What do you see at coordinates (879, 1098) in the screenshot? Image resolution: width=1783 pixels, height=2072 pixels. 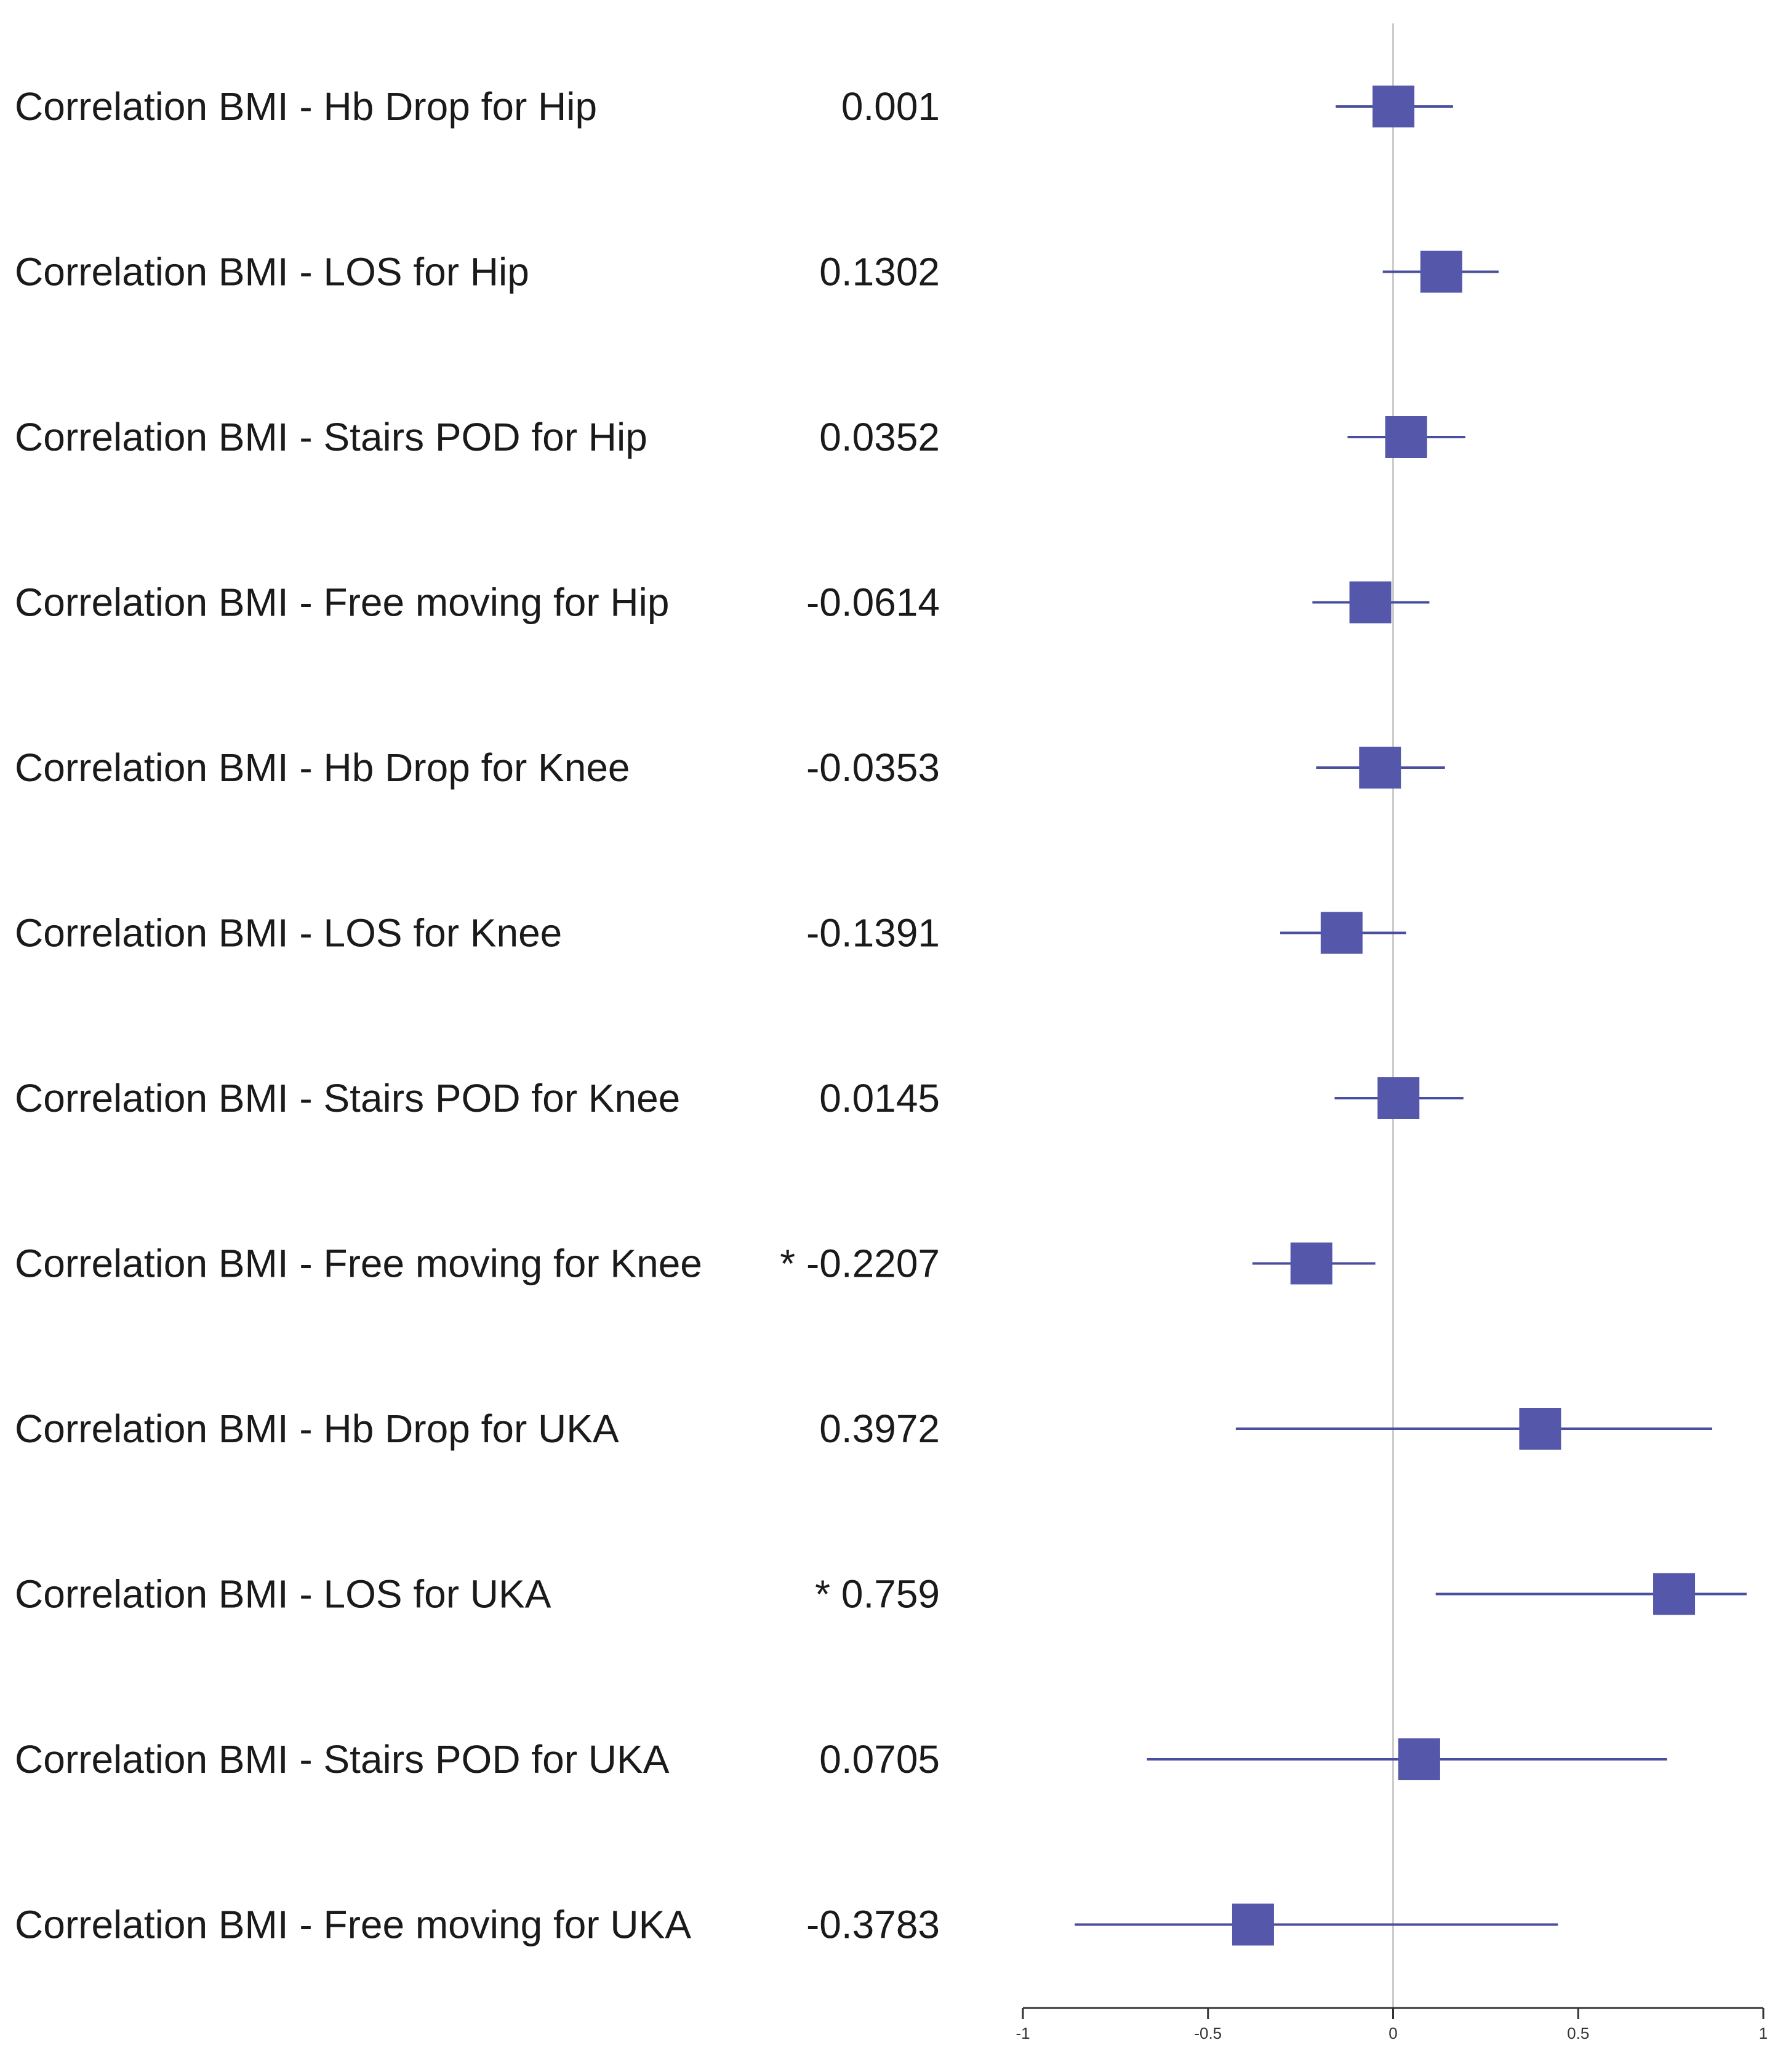 I see `row-value: 0.0145` at bounding box center [879, 1098].